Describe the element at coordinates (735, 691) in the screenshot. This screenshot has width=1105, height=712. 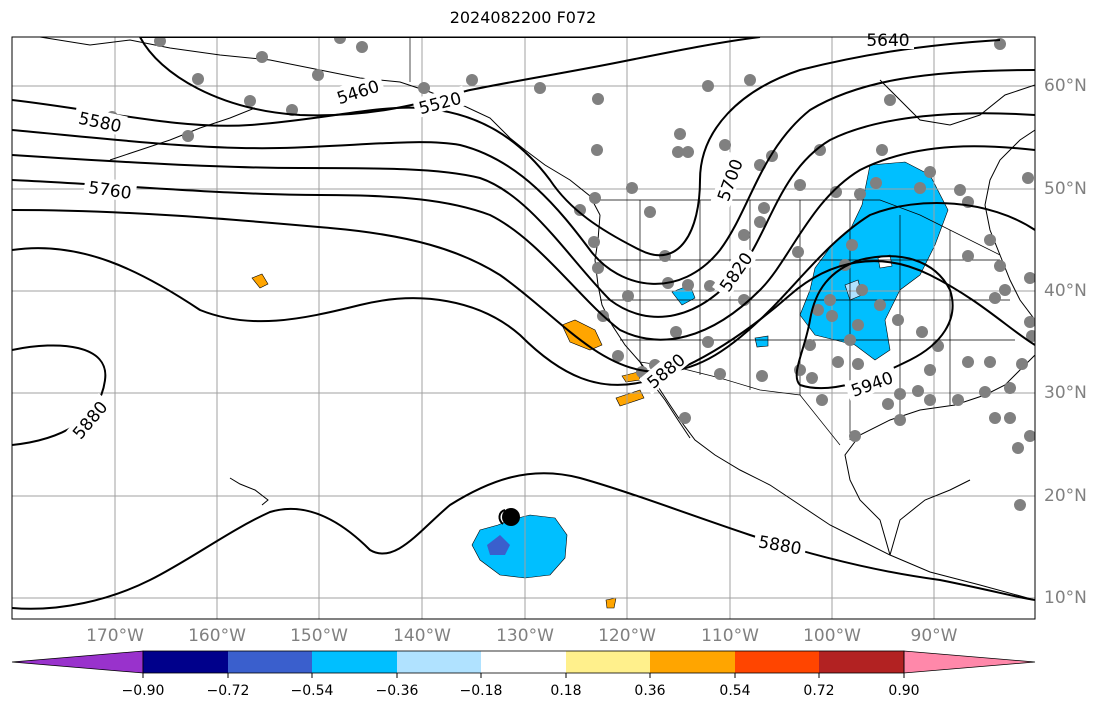
I see `colorbar-tick-label: 0.54` at that location.